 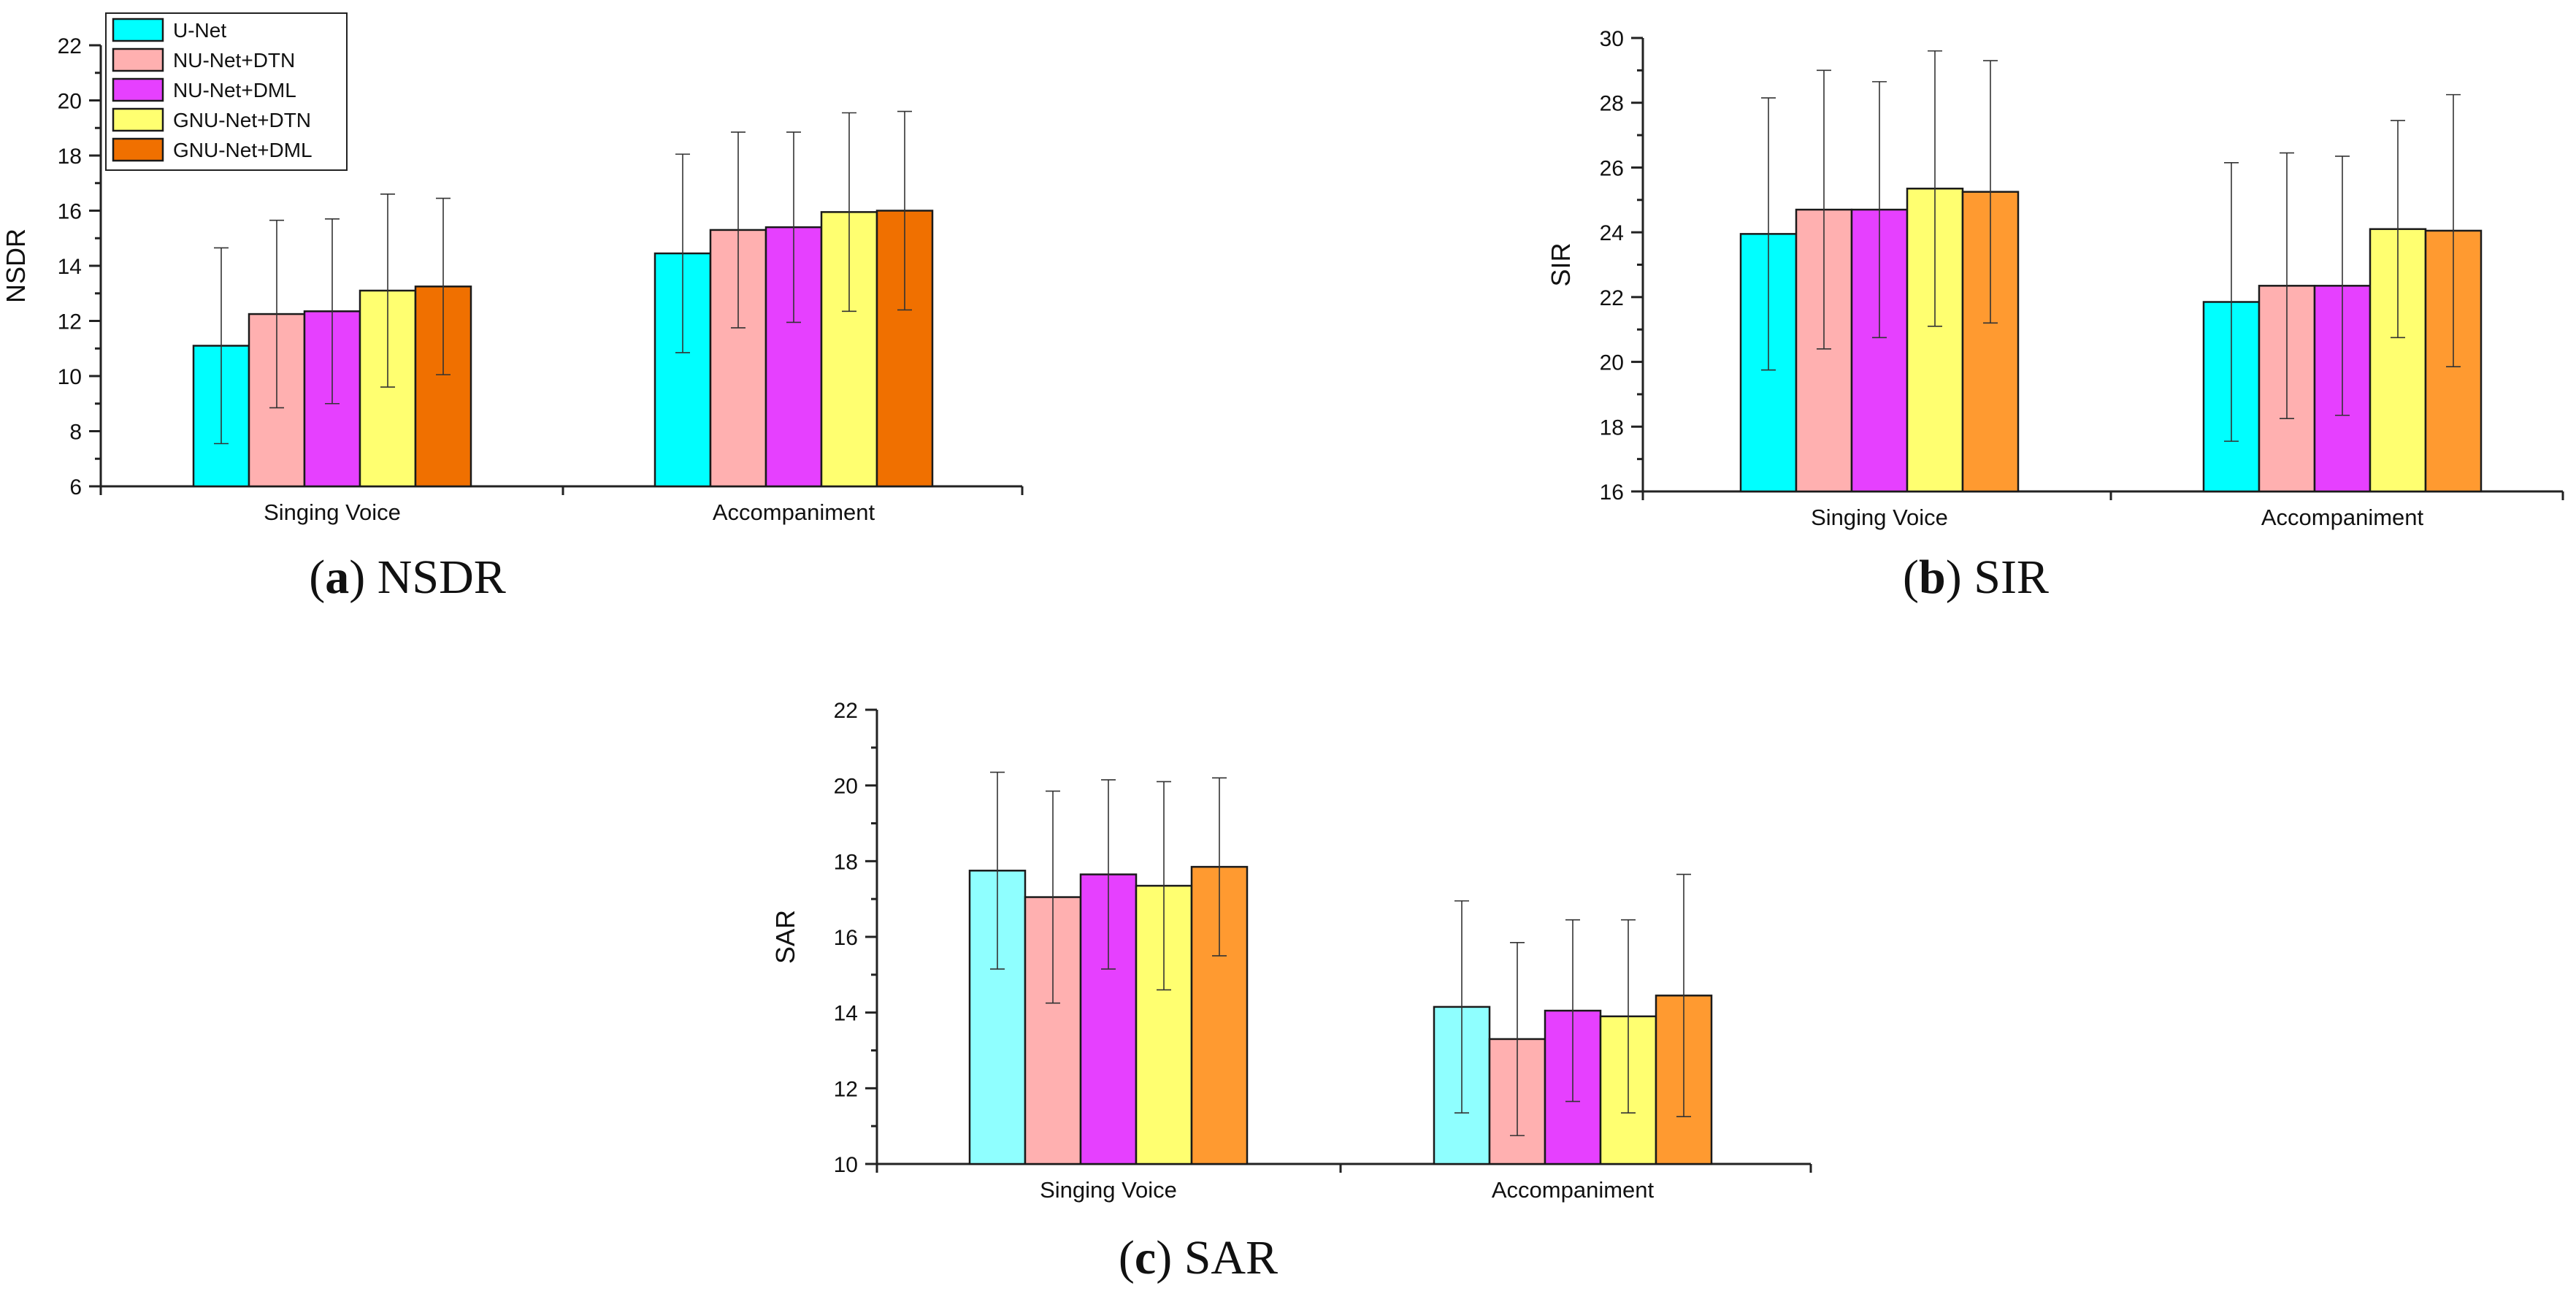 I want to click on legend-label: U-Net, so click(x=199, y=31).